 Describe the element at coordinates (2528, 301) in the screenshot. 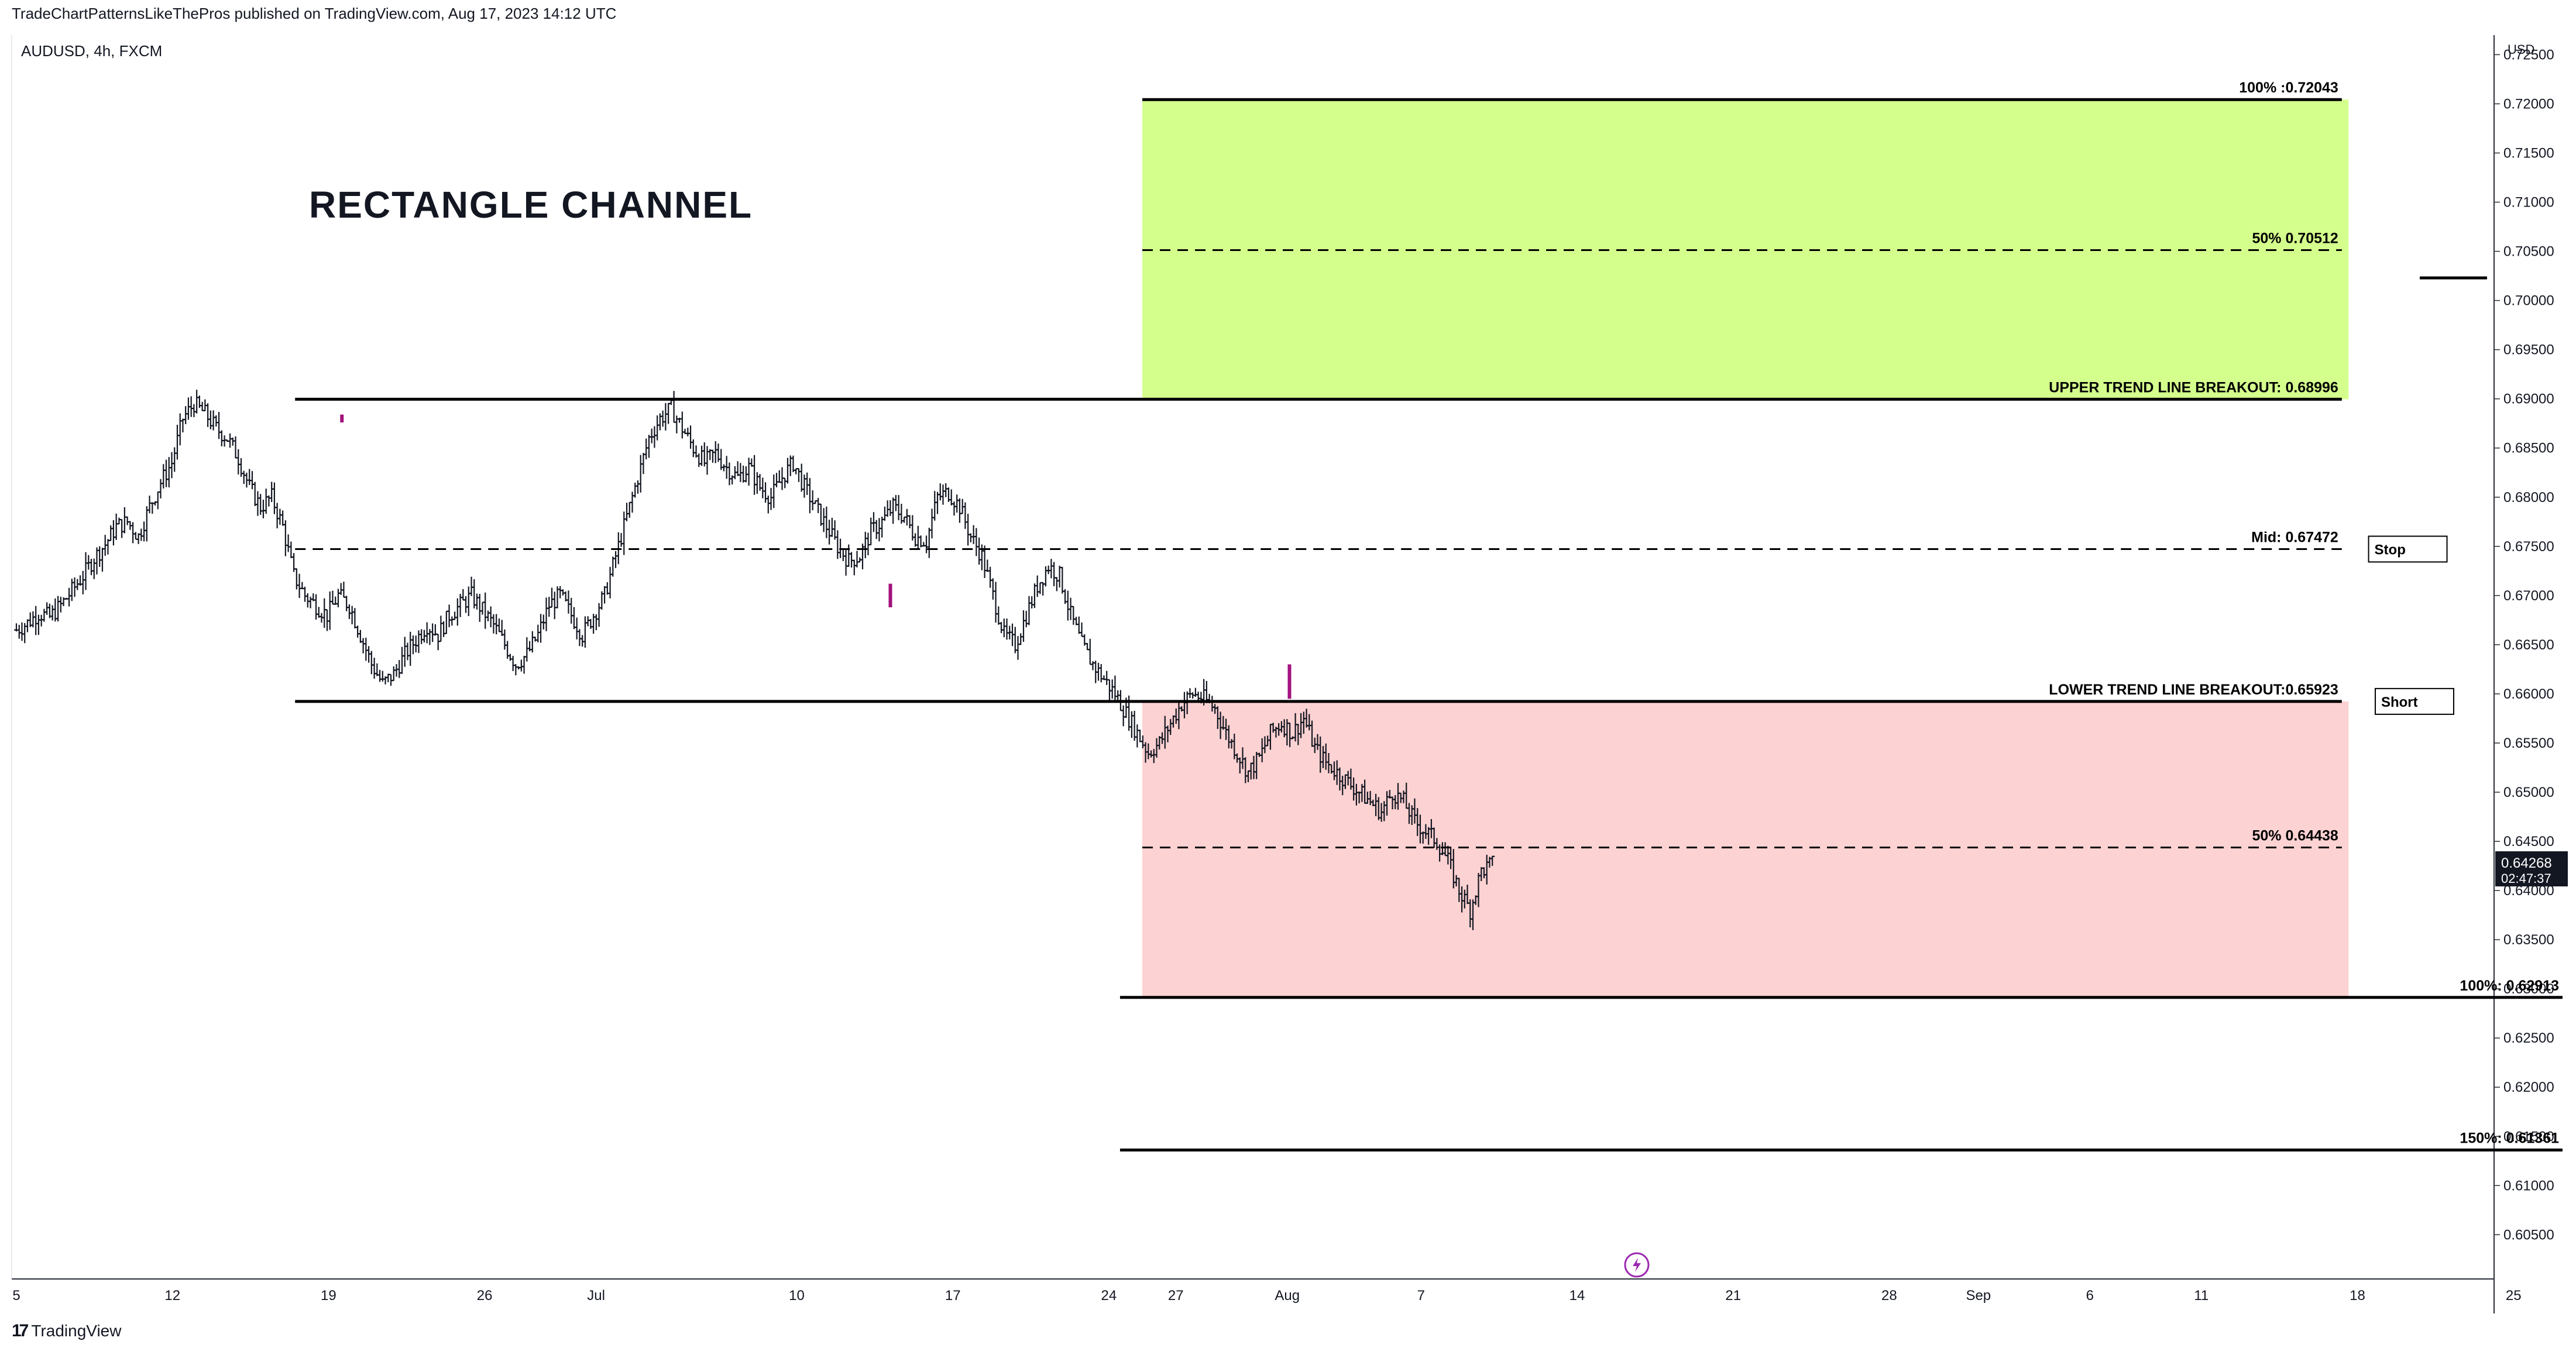

I see `y-tick-label: 0.70000` at that location.